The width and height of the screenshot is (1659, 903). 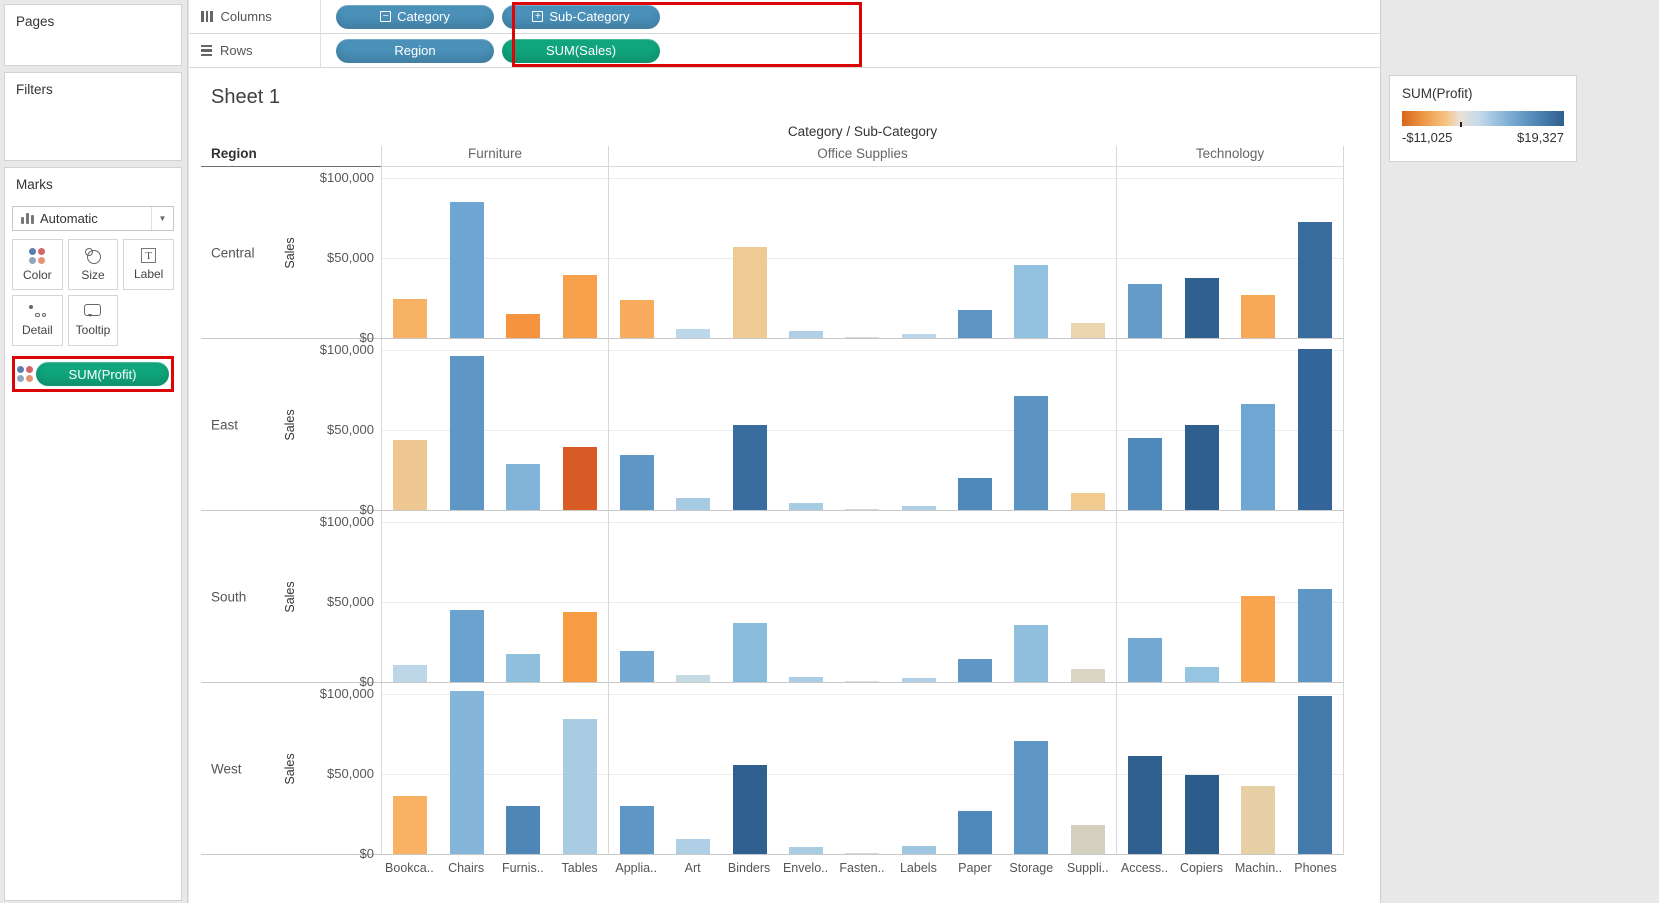 I want to click on bar-west-chairs, so click(x=466, y=772).